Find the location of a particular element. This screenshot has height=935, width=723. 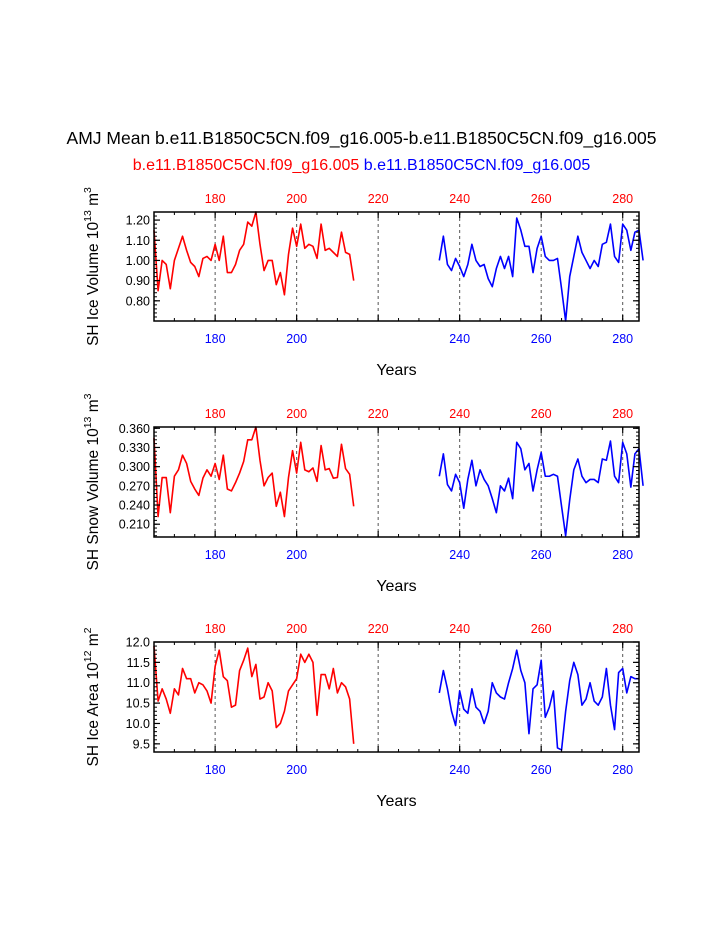

y-axis-title-base: SH Ice Volume 10 is located at coordinates (93, 283).